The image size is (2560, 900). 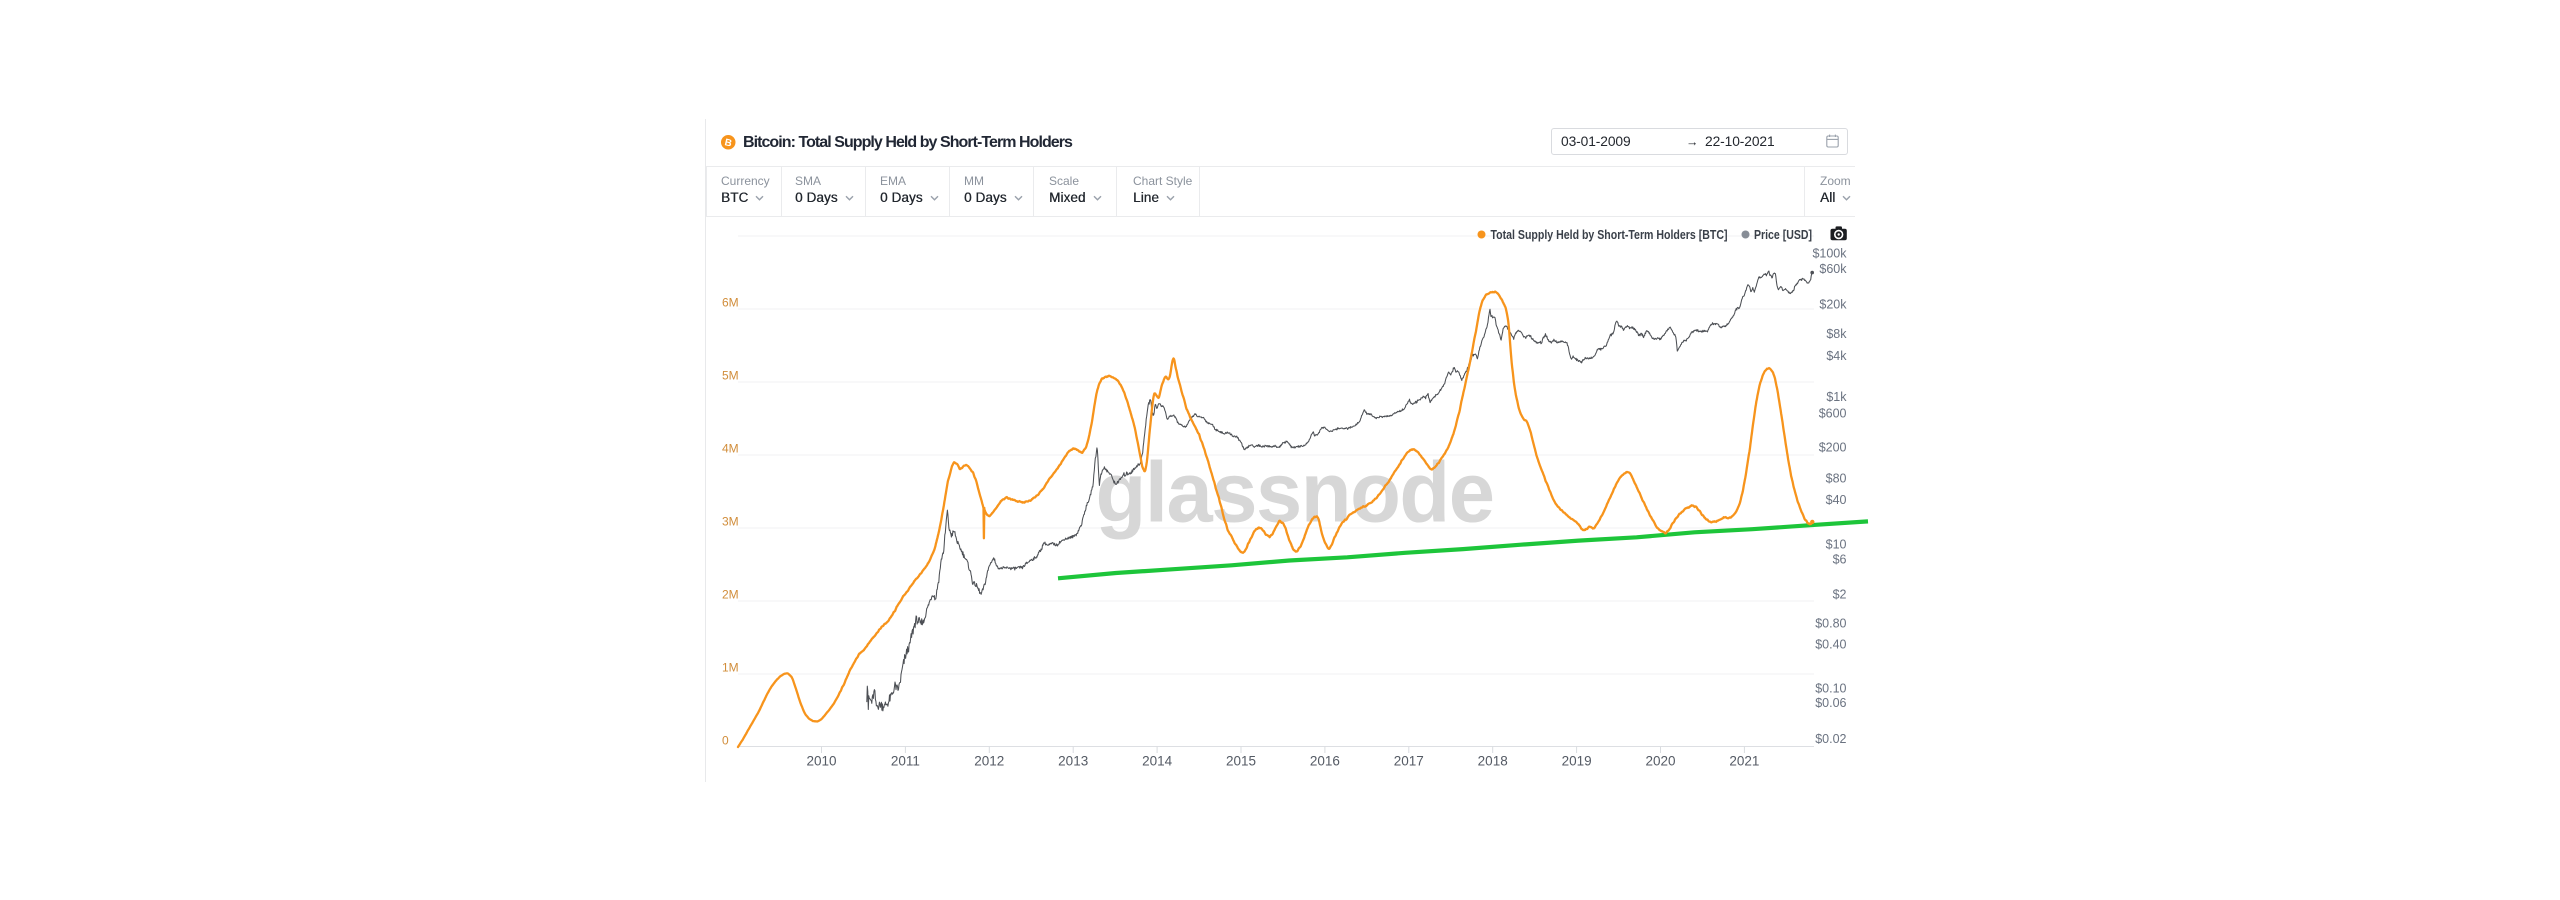 What do you see at coordinates (1833, 305) in the screenshot?
I see `svg-text: $20k` at bounding box center [1833, 305].